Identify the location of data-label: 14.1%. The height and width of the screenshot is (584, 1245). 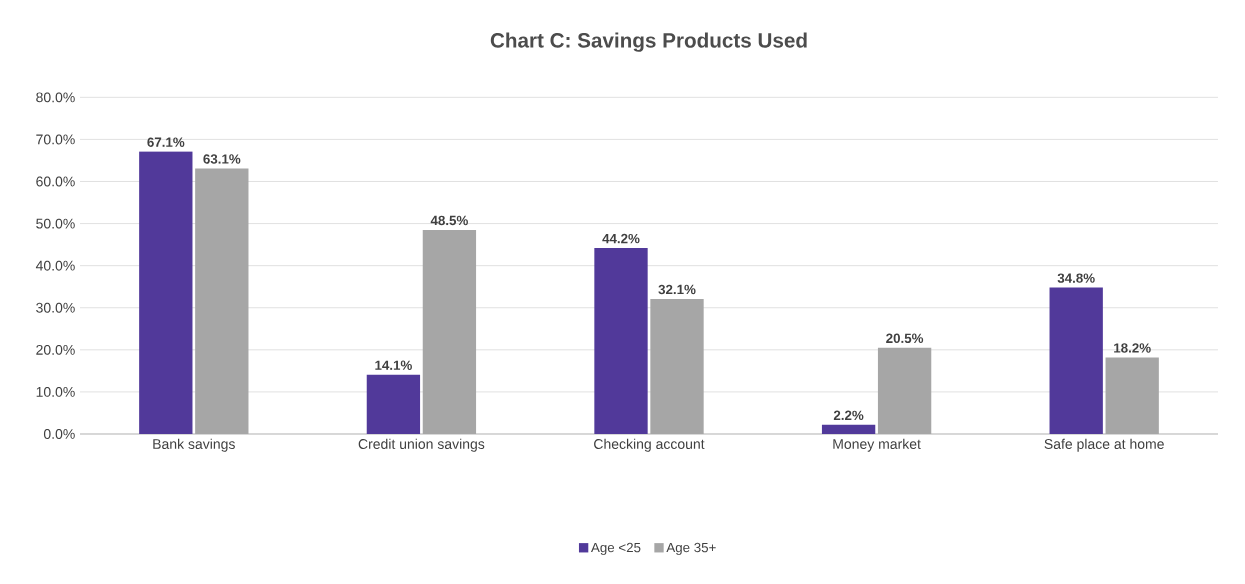
(393, 365).